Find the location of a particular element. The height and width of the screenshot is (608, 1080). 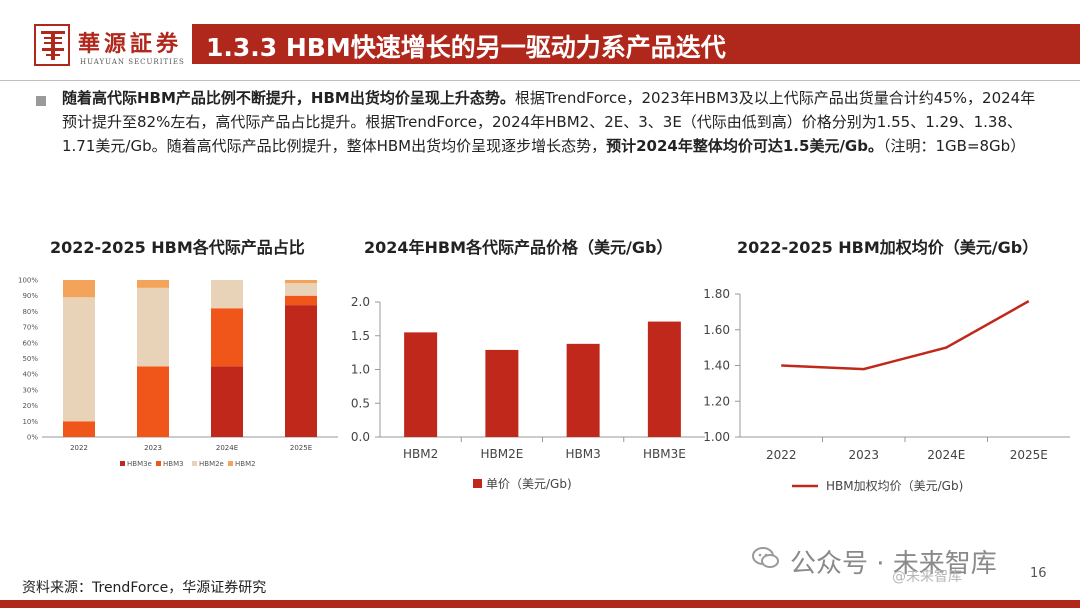

y-tick-label: 10% is located at coordinates (30, 422).